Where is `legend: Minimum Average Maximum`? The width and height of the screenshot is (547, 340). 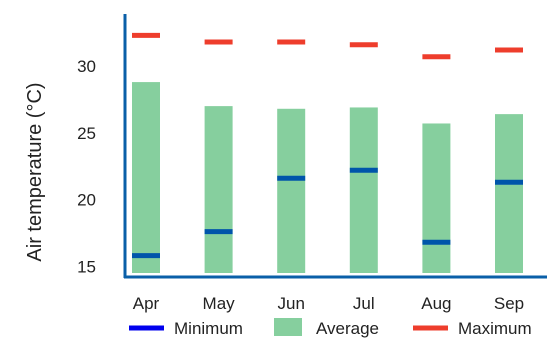
legend: Minimum Average Maximum is located at coordinates (330, 328).